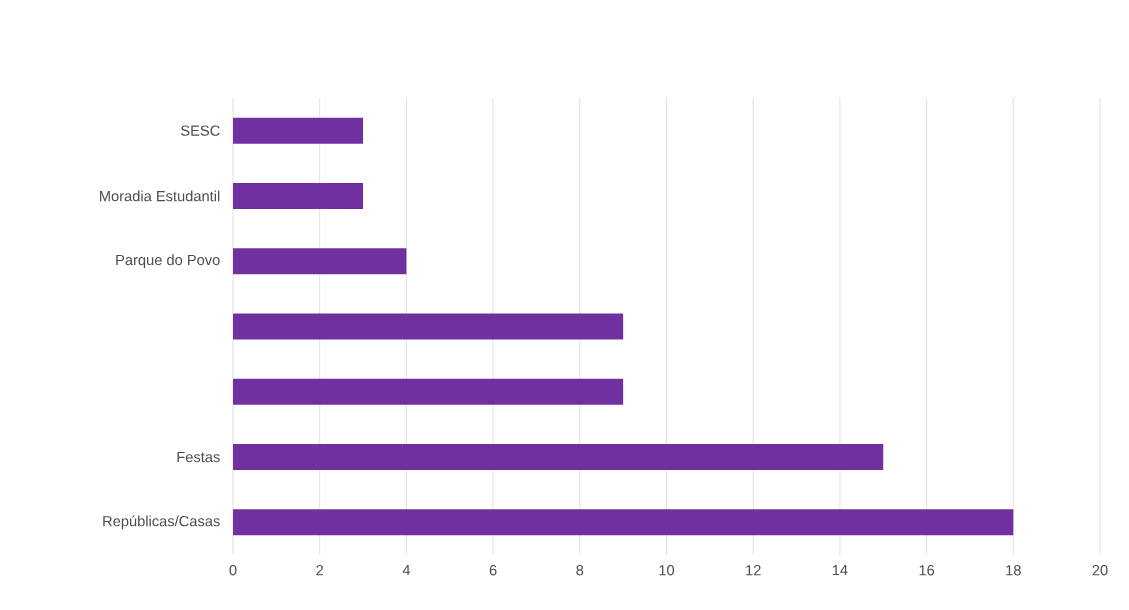 The width and height of the screenshot is (1129, 610). I want to click on x-tick-label: 8, so click(580, 570).